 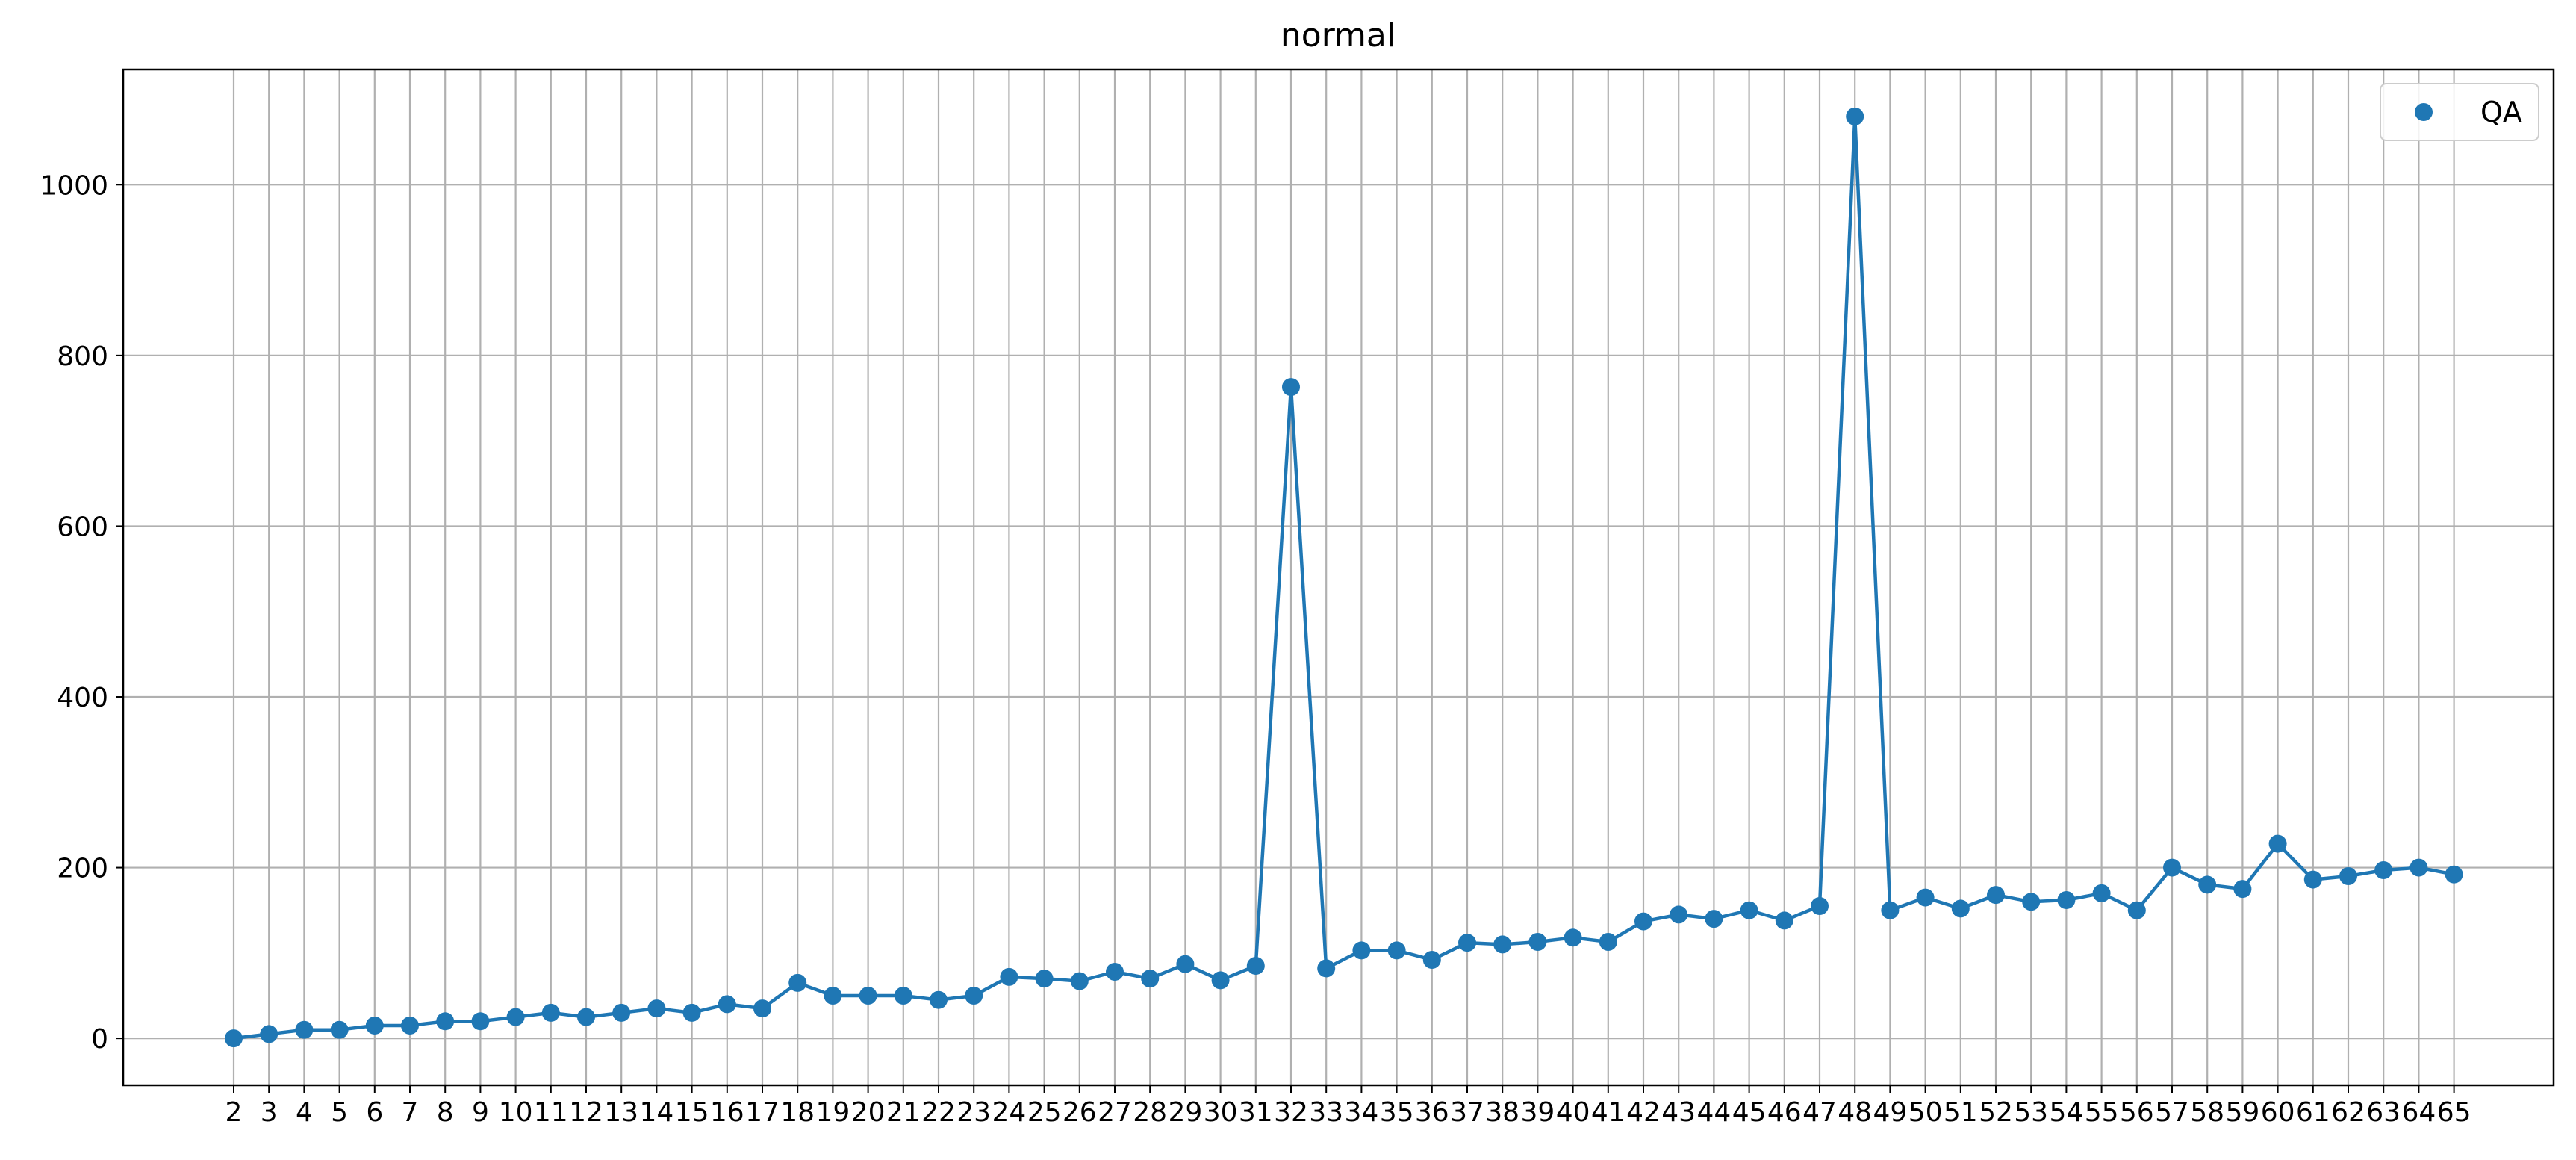 What do you see at coordinates (938, 1112) in the screenshot?
I see `x-tick-label: 22` at bounding box center [938, 1112].